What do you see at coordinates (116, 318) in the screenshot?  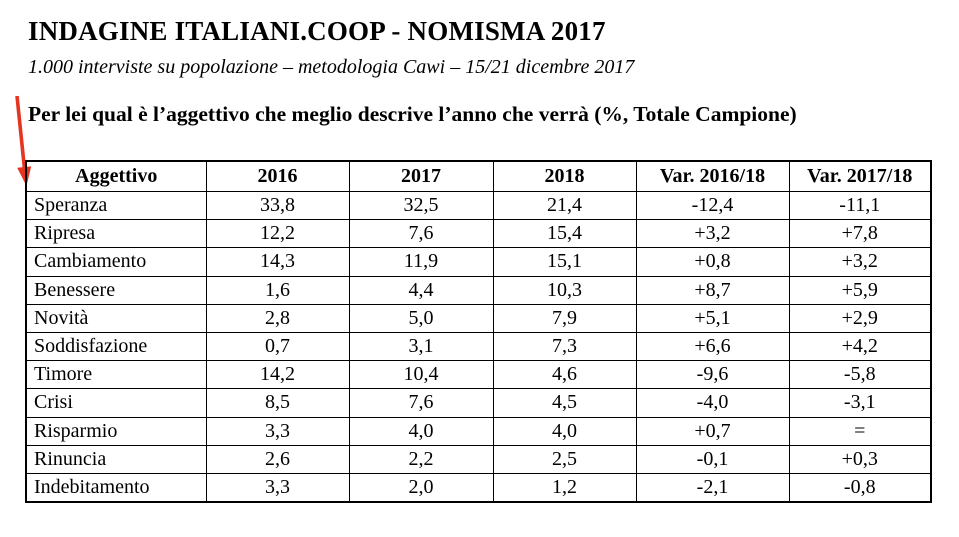 I see `adjective-cell: Novità` at bounding box center [116, 318].